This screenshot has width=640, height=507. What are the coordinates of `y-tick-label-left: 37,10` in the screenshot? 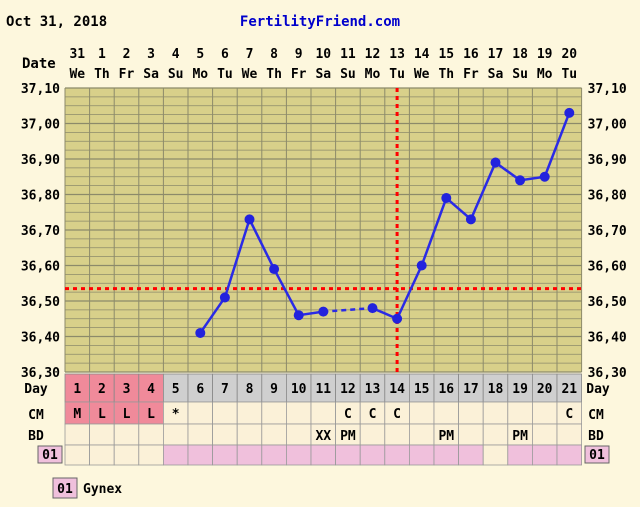 It's located at (40, 89).